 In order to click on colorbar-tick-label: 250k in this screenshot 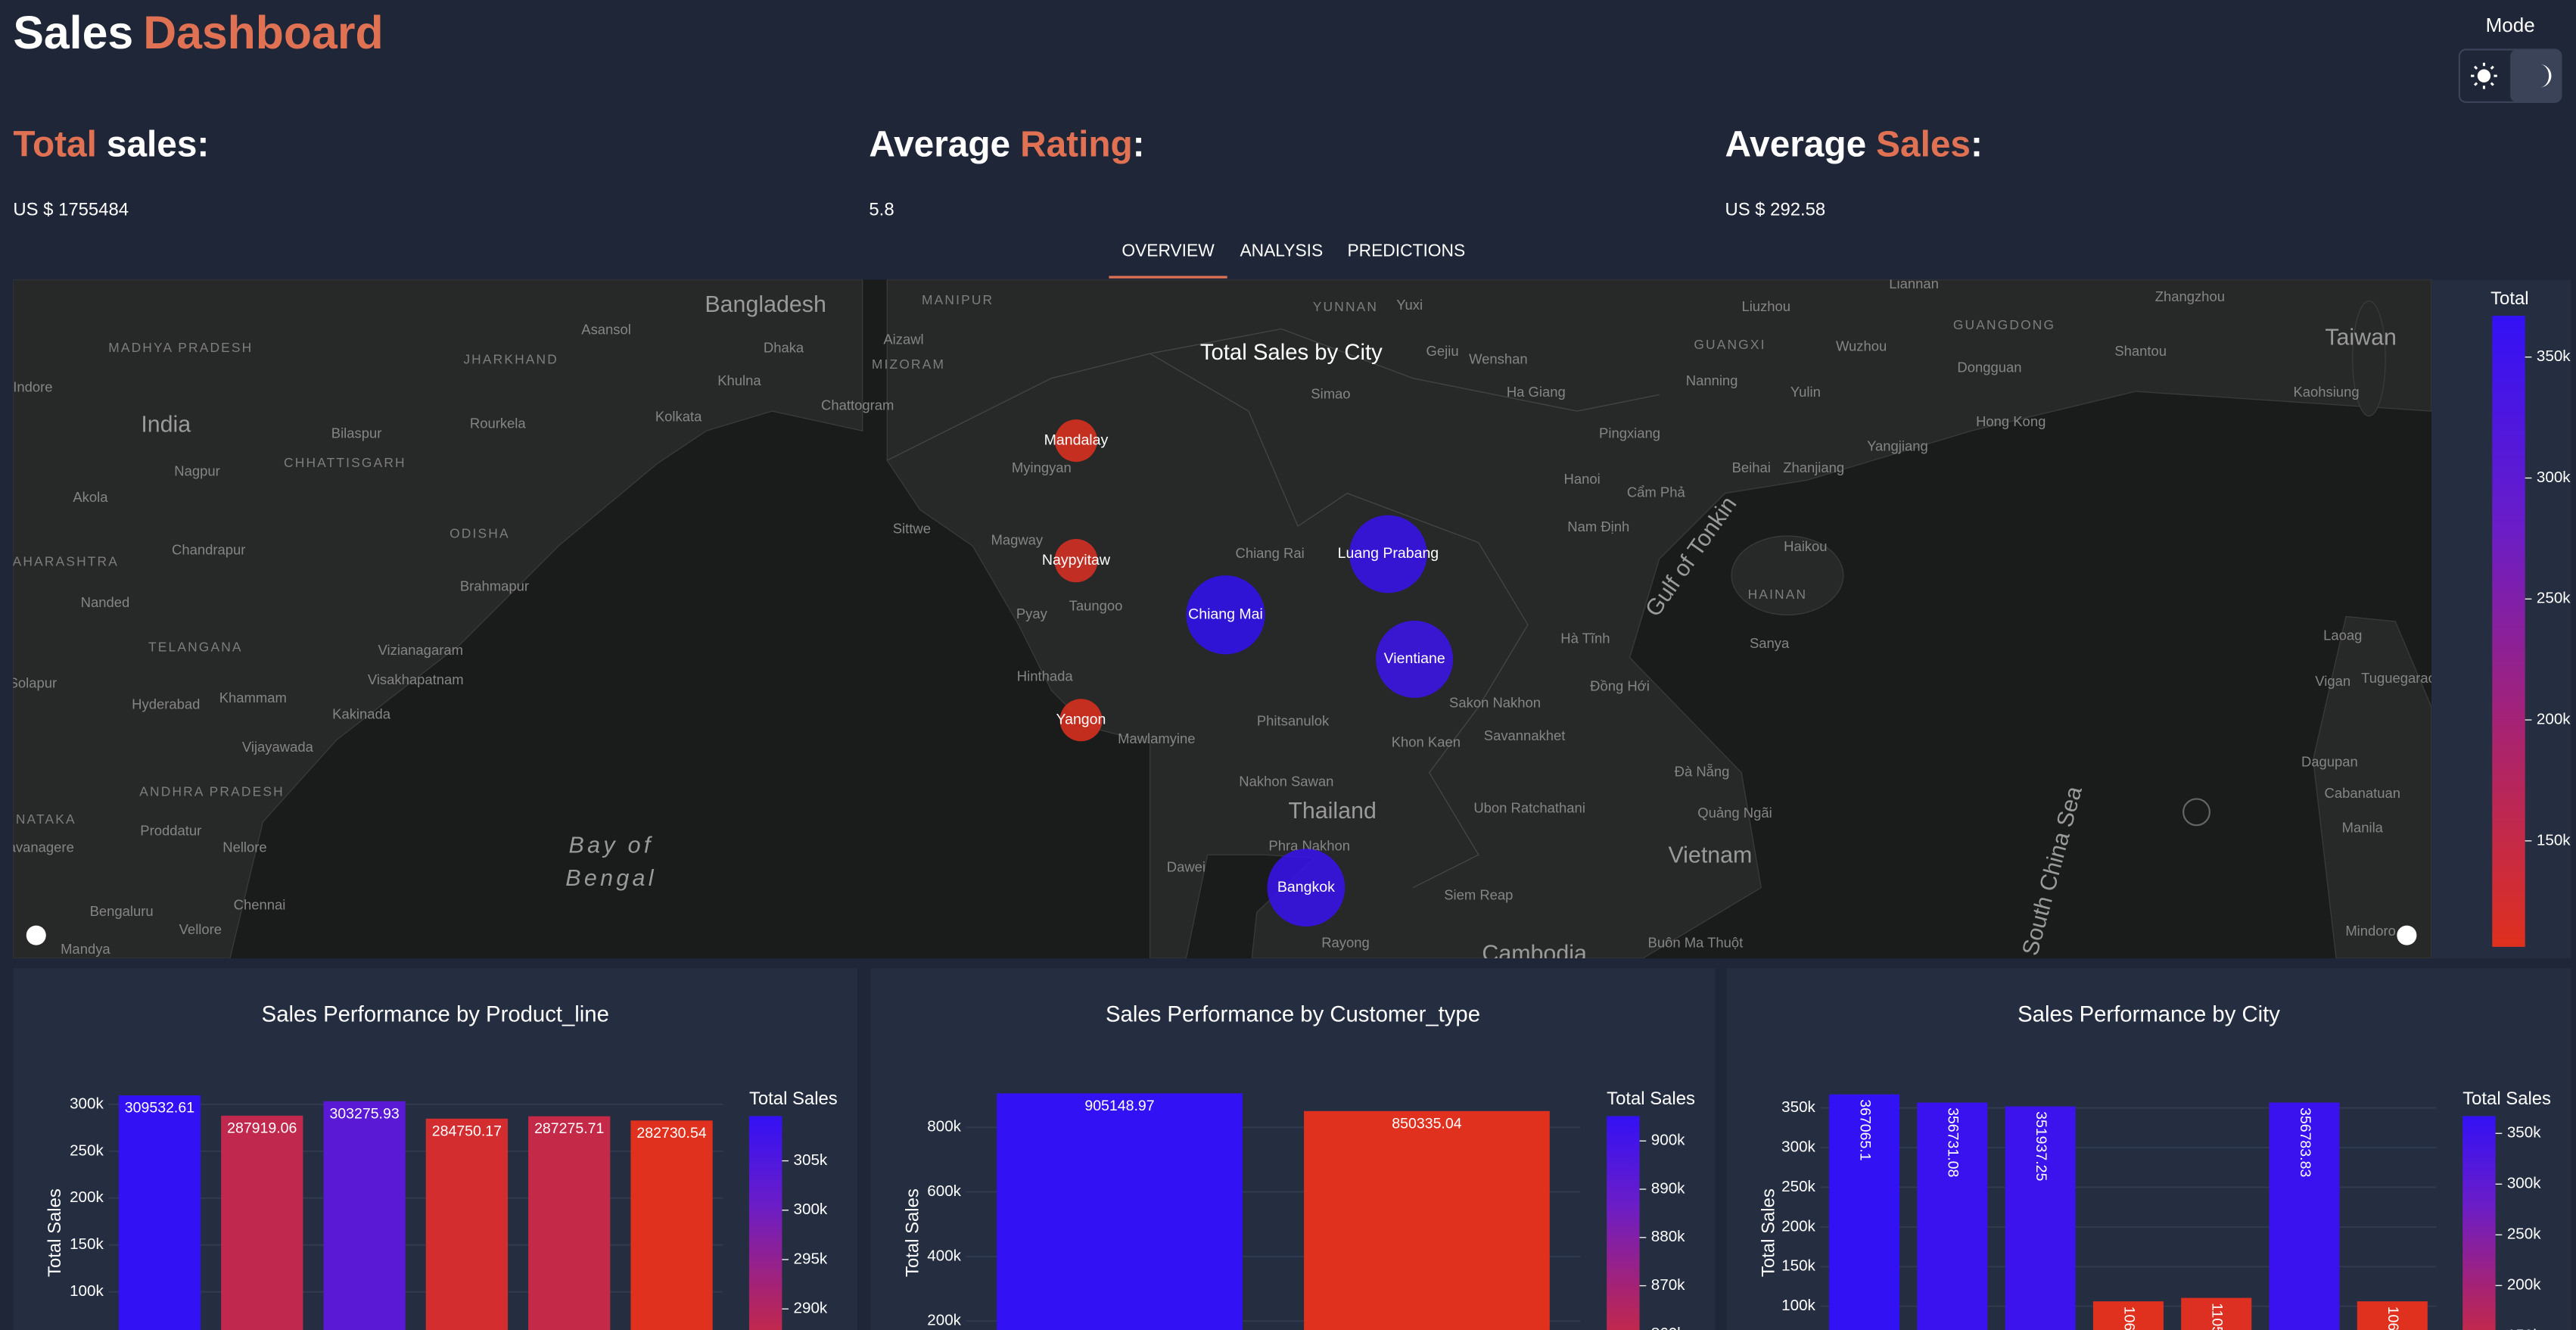, I will do `click(2554, 599)`.